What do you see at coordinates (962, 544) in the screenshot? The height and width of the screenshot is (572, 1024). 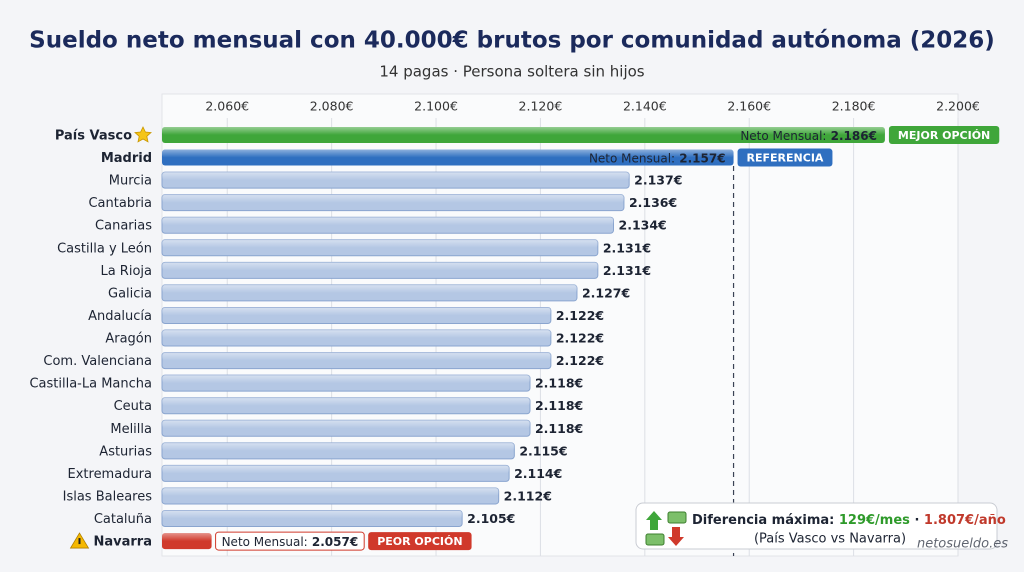 I see `watermark: netosueldo.es` at bounding box center [962, 544].